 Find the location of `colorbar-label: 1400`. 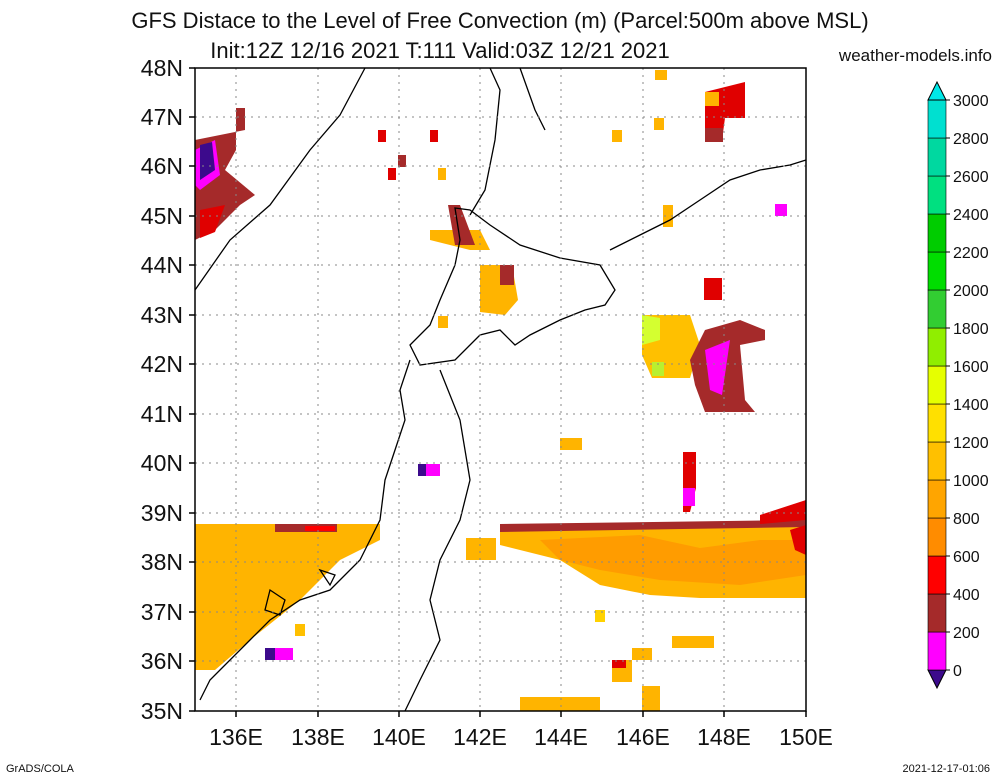

colorbar-label: 1400 is located at coordinates (971, 405).